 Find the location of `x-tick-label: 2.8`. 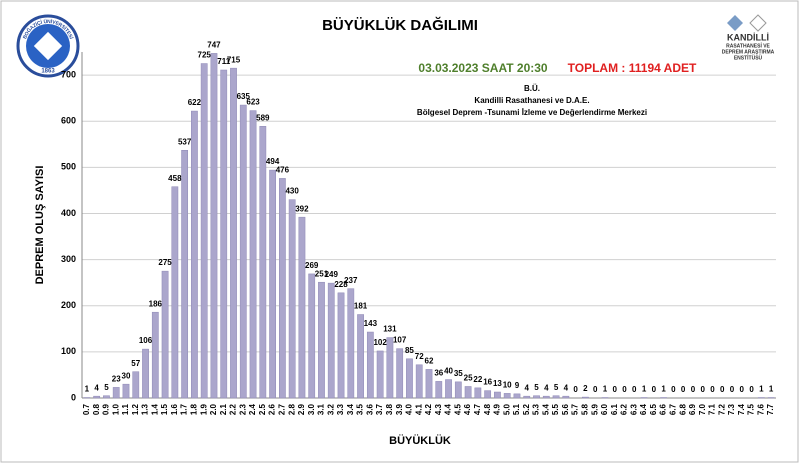

x-tick-label: 2.8 is located at coordinates (291, 409).